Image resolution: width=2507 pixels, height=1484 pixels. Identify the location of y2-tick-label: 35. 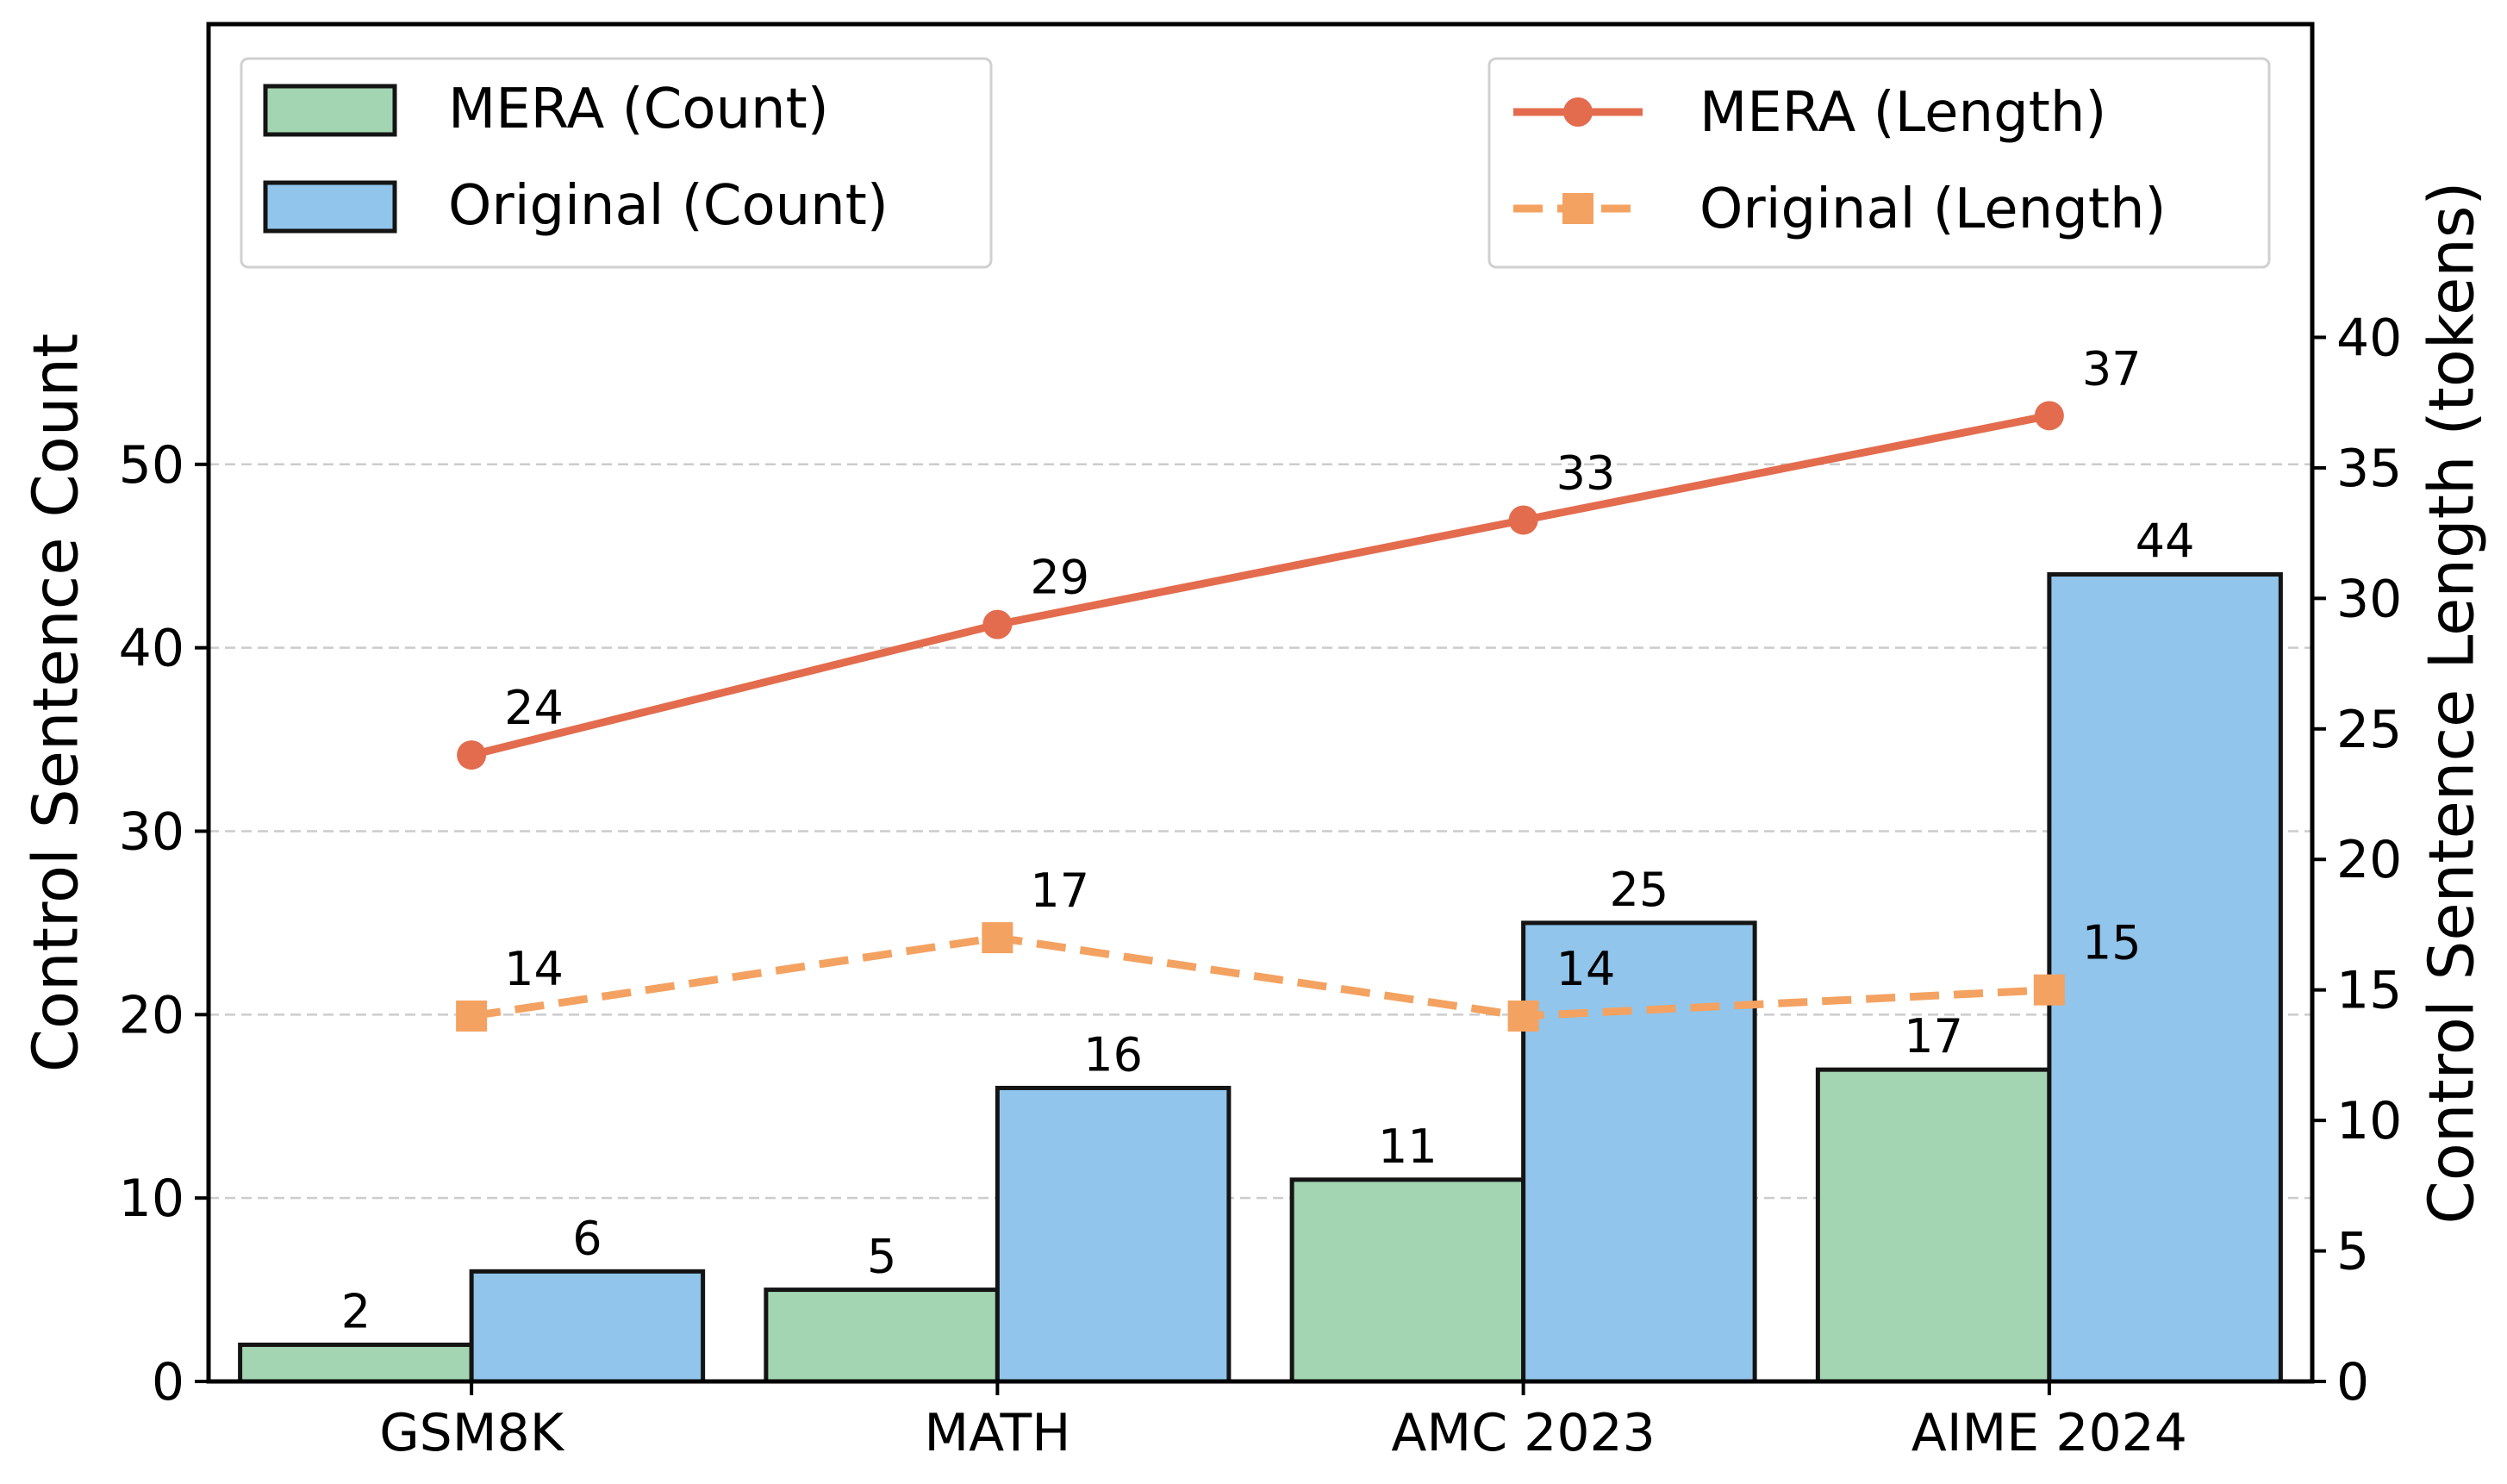
(2369, 469).